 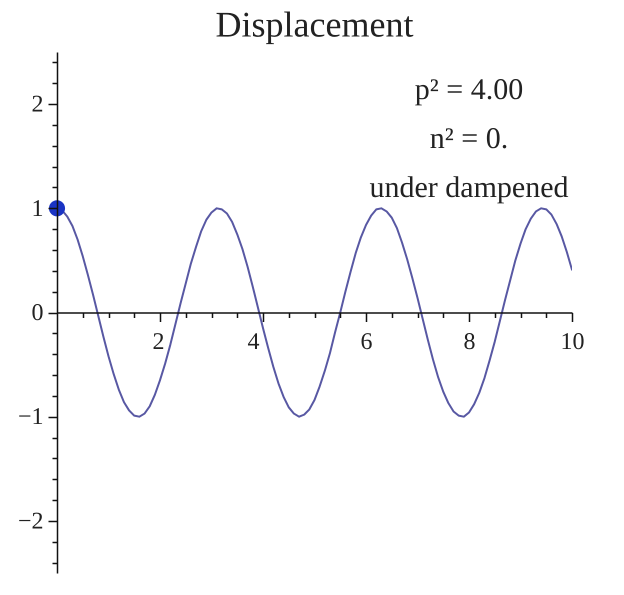 What do you see at coordinates (31, 521) in the screenshot?
I see `y-tick-label: −2` at bounding box center [31, 521].